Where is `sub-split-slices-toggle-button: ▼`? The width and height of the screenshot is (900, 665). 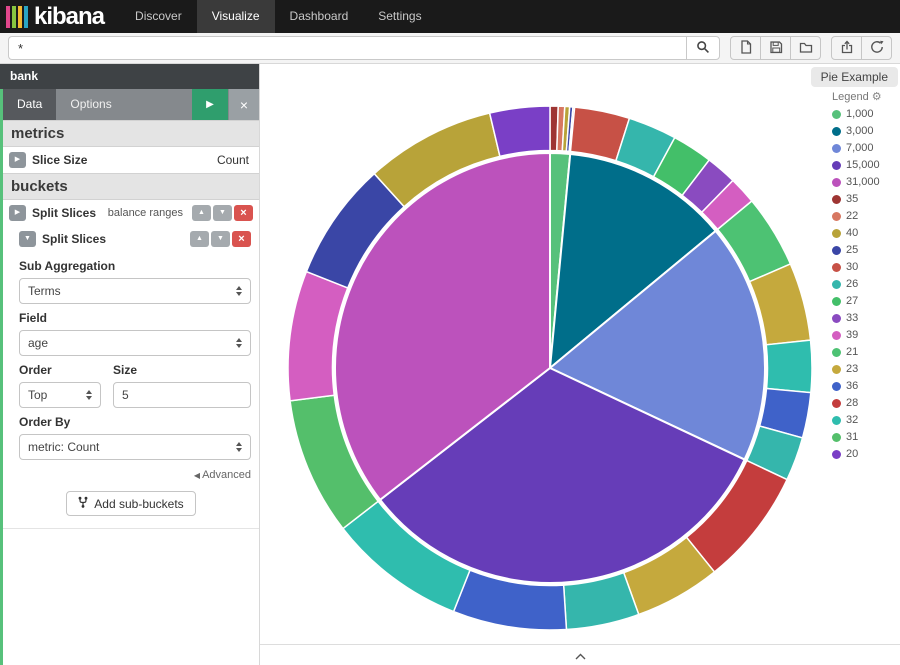
sub-split-slices-toggle-button: ▼ is located at coordinates (27, 239).